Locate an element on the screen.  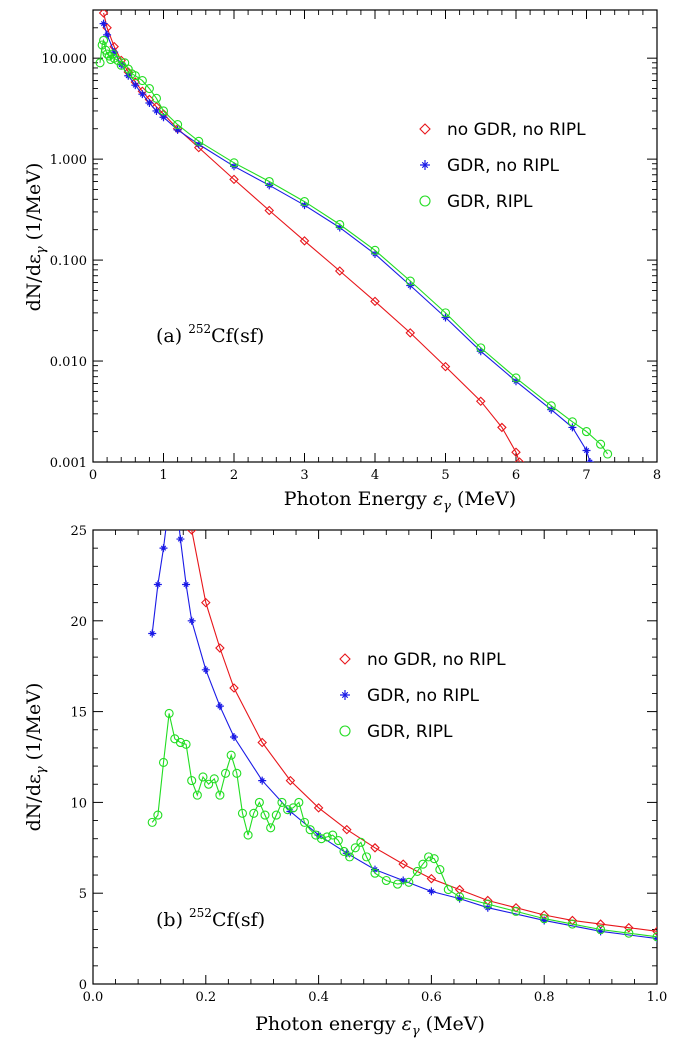
y-tick-label: 0.001 is located at coordinates (68, 463).